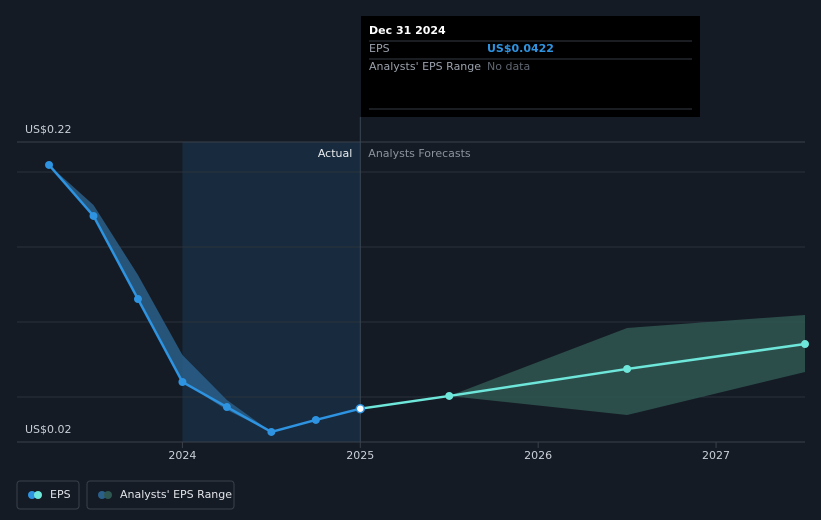 The height and width of the screenshot is (520, 821). I want to click on legend-item: Analysts' EPS Range, so click(160, 495).